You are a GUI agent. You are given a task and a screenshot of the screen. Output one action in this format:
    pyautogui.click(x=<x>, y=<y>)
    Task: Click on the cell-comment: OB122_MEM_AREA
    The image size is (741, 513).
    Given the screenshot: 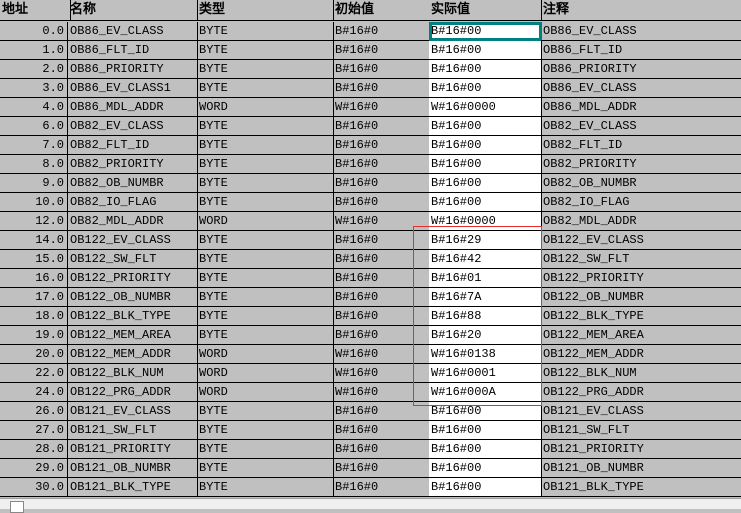 What is the action you would take?
    pyautogui.click(x=641, y=335)
    